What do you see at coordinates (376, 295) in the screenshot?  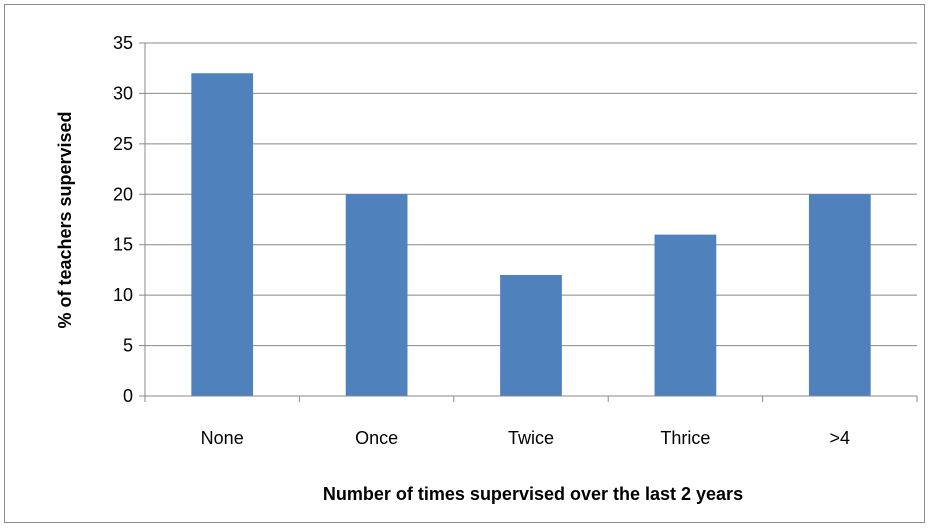 I see `bar-once` at bounding box center [376, 295].